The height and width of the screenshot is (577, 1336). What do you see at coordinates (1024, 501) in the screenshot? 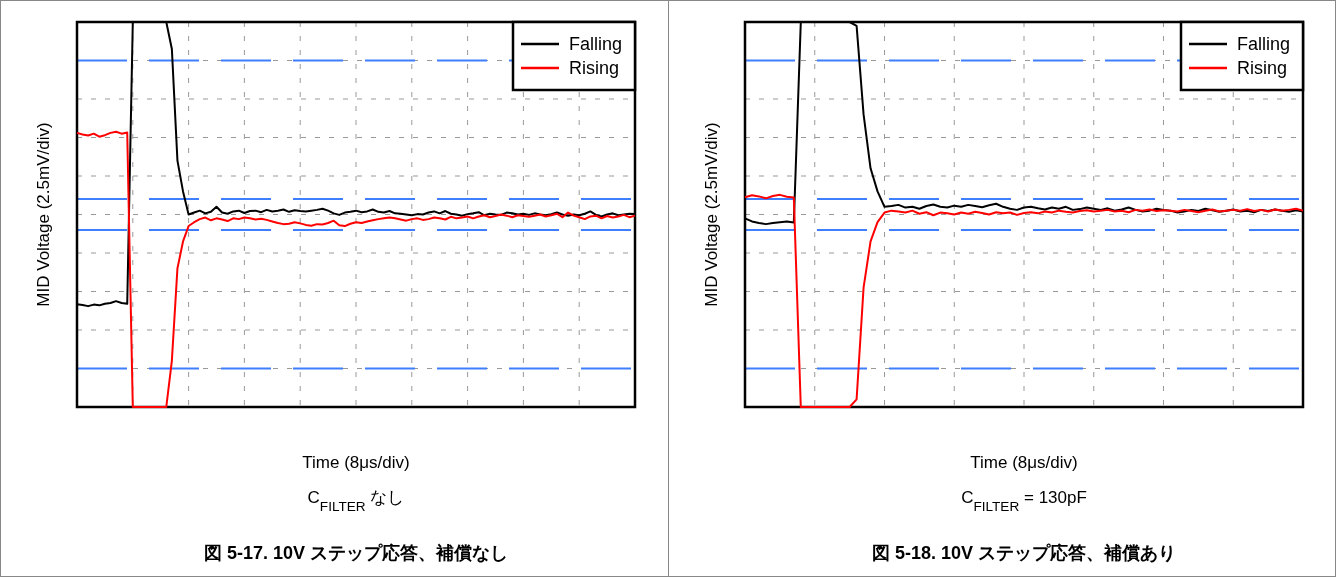
I see `text: C$_{FILTER}$ = 130pF` at bounding box center [1024, 501].